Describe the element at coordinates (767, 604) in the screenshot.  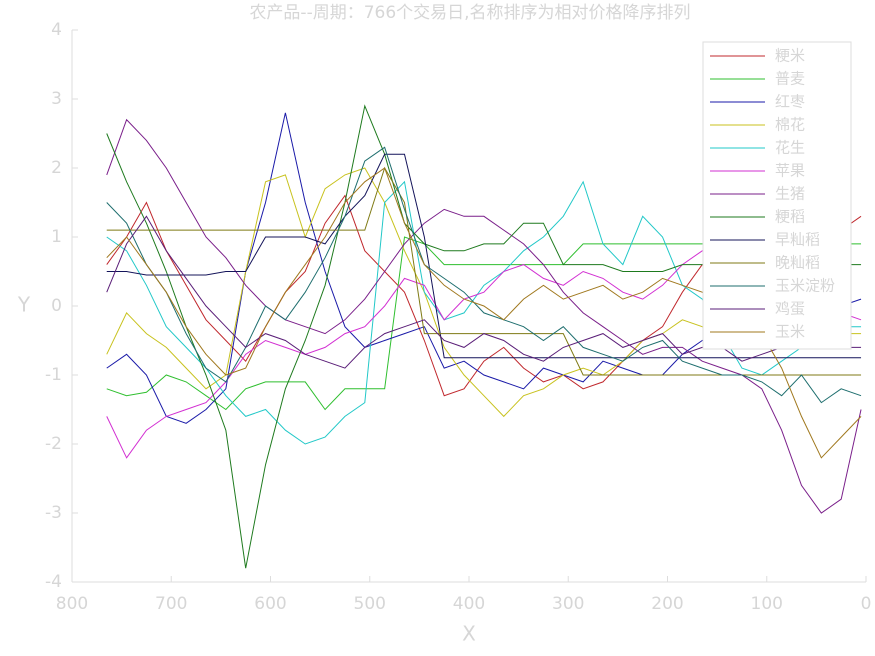
I see `x-tick-label: 100` at that location.